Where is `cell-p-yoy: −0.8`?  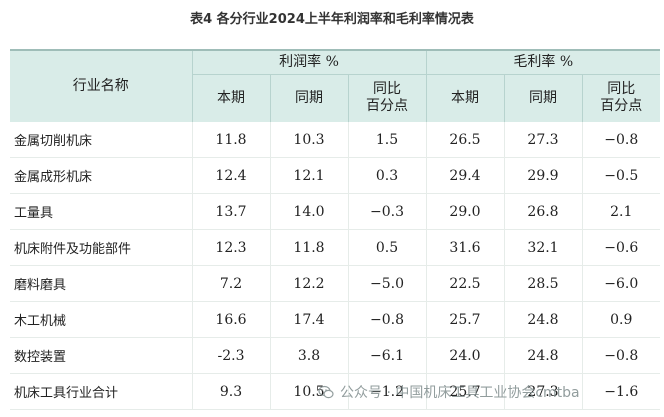
cell-p-yoy: −0.8 is located at coordinates (387, 319).